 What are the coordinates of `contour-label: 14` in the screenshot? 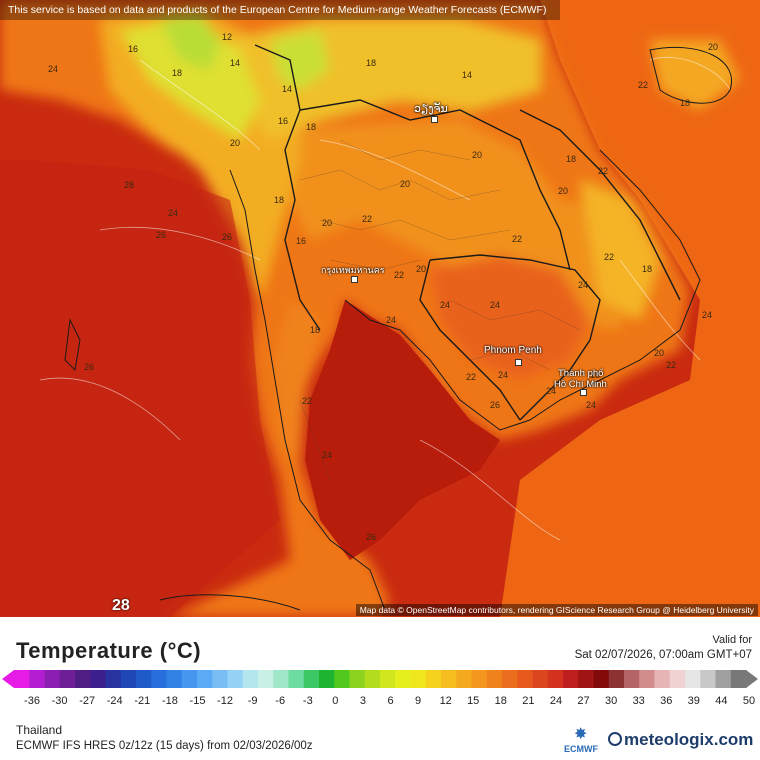 It's located at (235, 63).